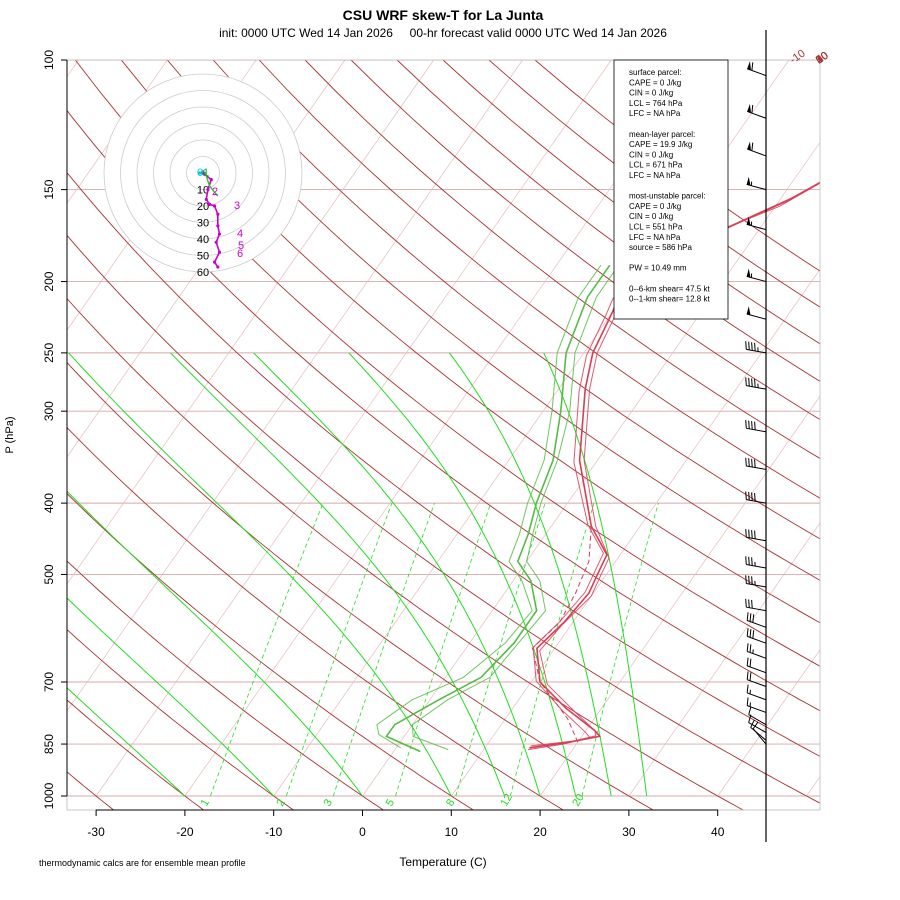 The width and height of the screenshot is (900, 900). What do you see at coordinates (211, 184) in the screenshot?
I see `hodograph-trace` at bounding box center [211, 184].